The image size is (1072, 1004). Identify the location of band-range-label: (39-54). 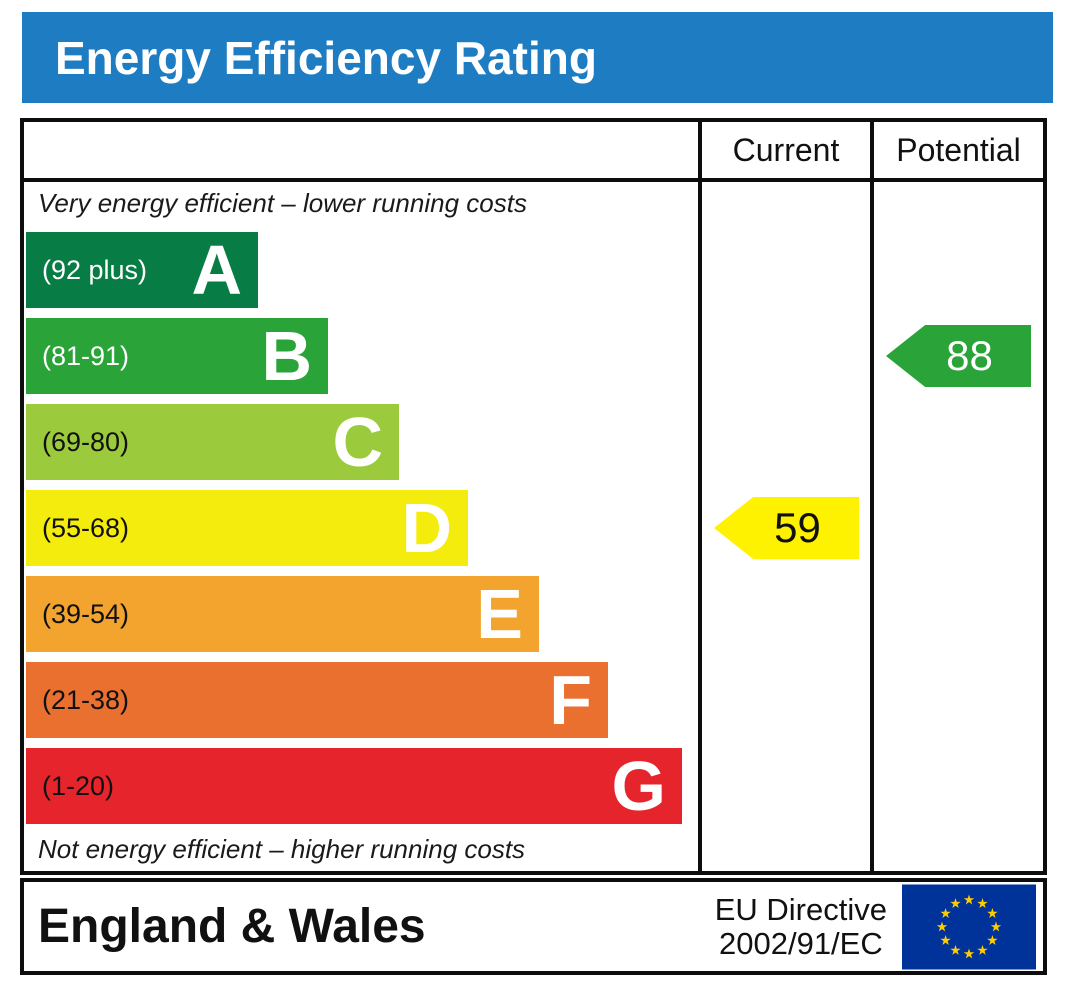
(86, 613).